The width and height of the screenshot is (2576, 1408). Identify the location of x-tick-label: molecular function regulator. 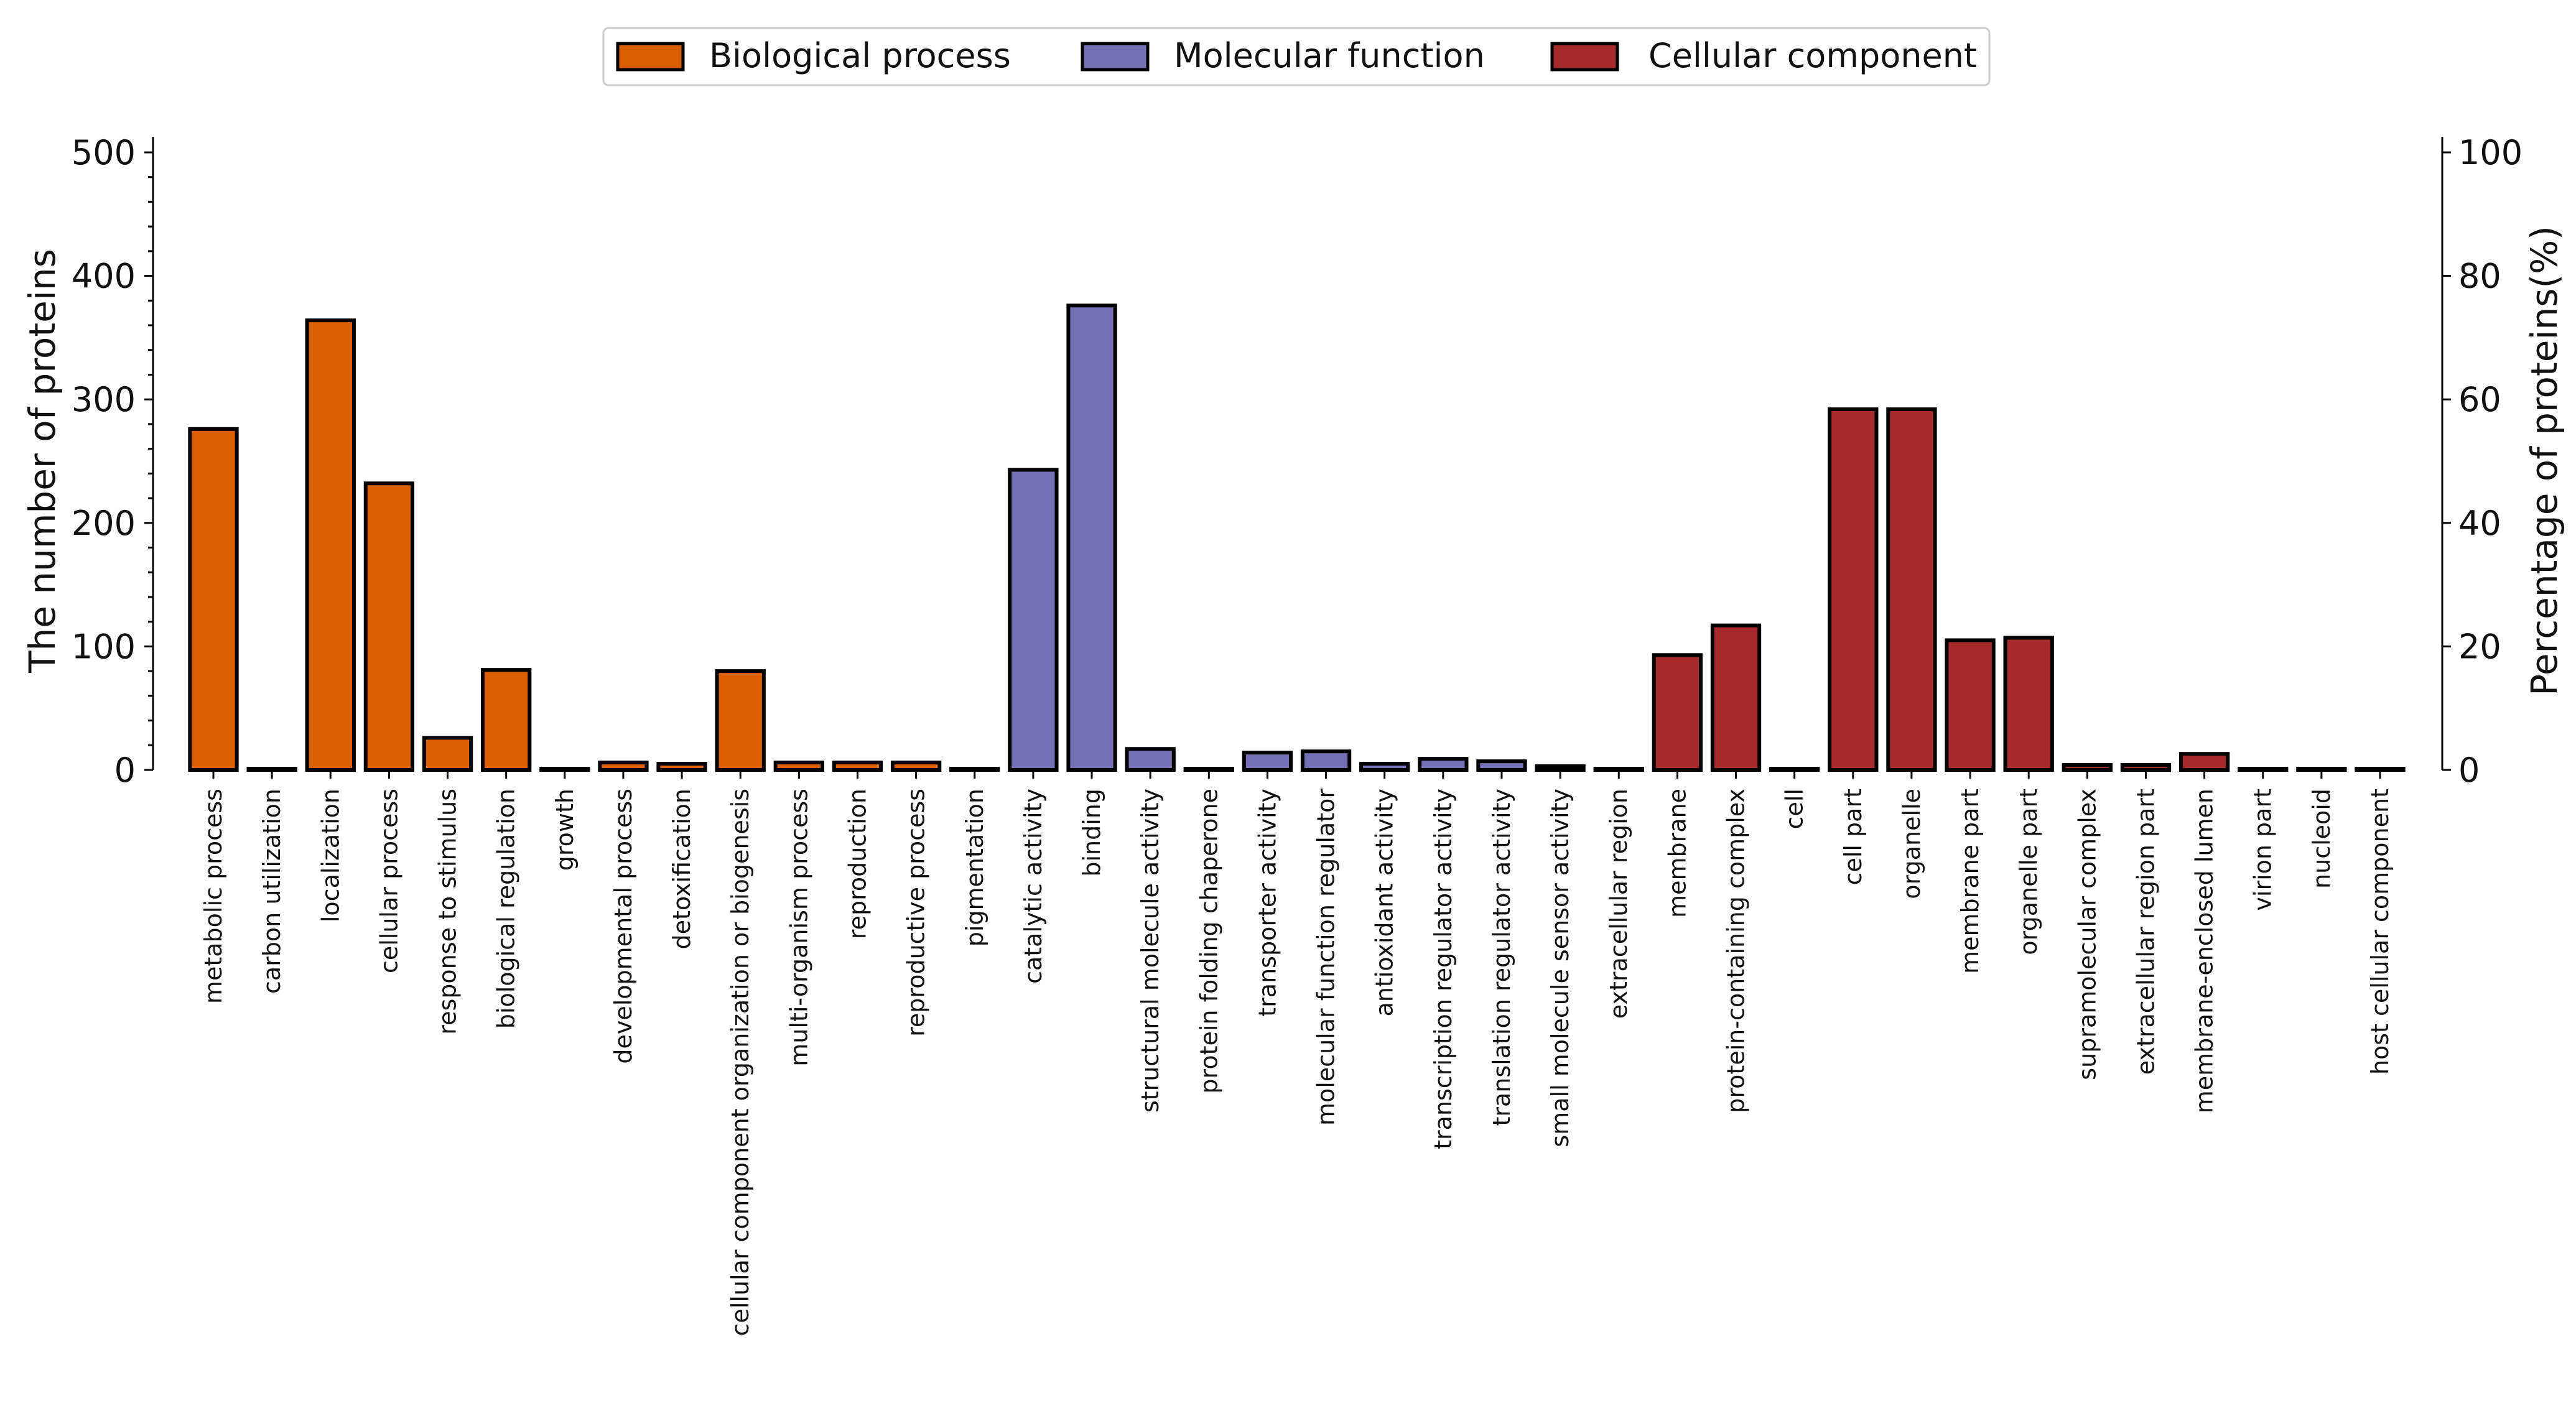
(1326, 957).